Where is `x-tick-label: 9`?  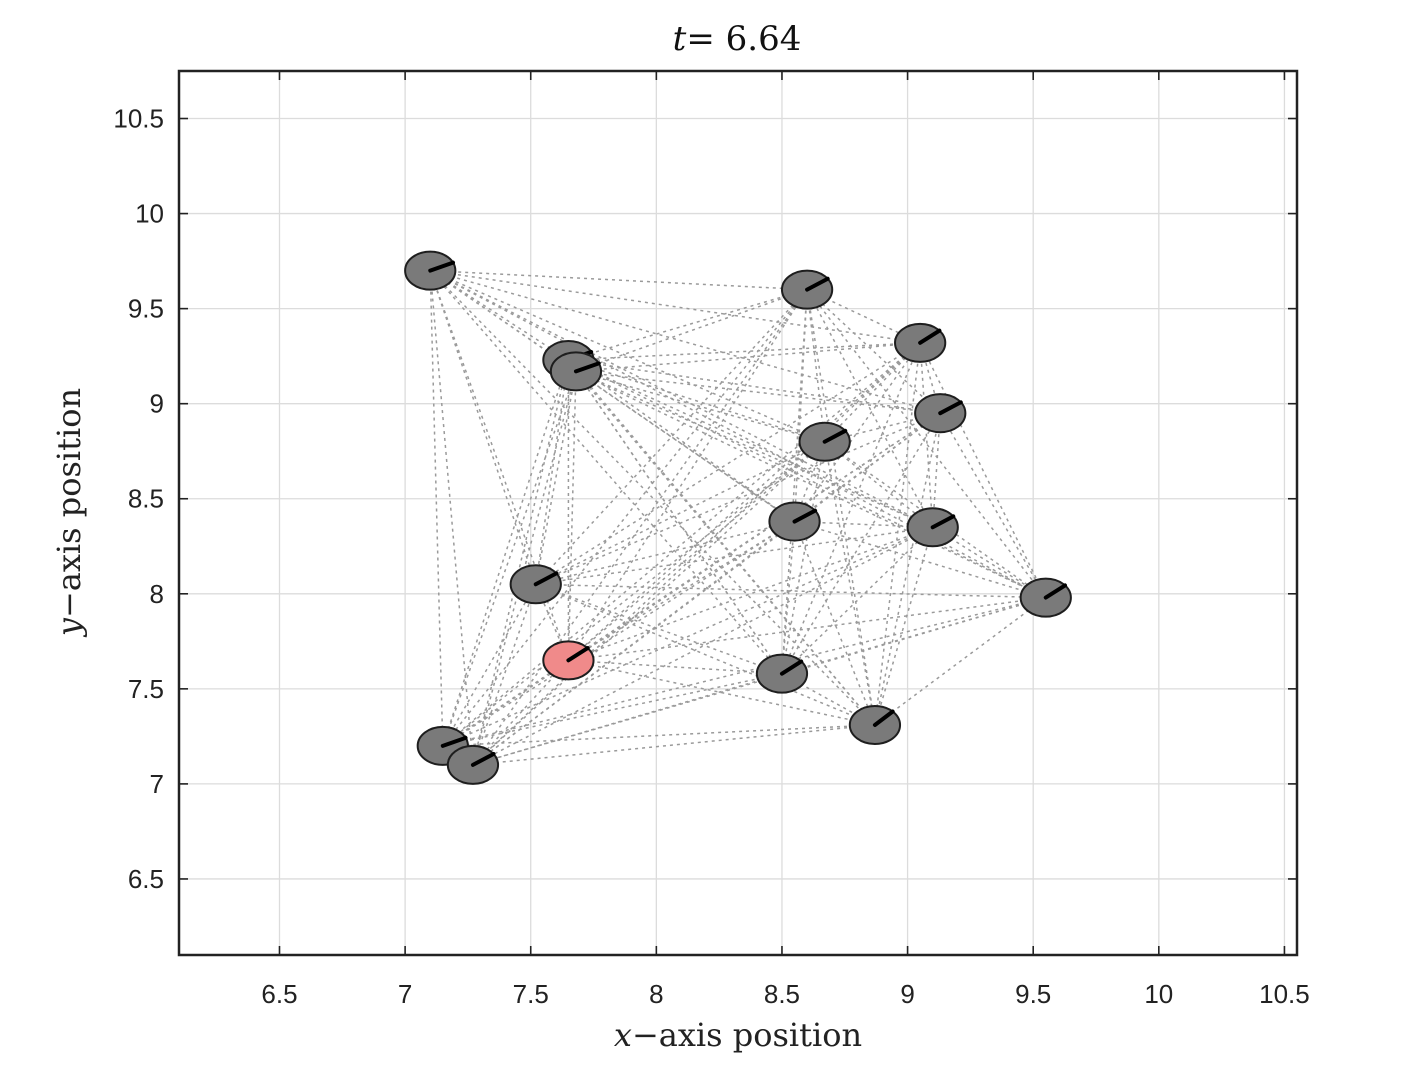
x-tick-label: 9 is located at coordinates (907, 994).